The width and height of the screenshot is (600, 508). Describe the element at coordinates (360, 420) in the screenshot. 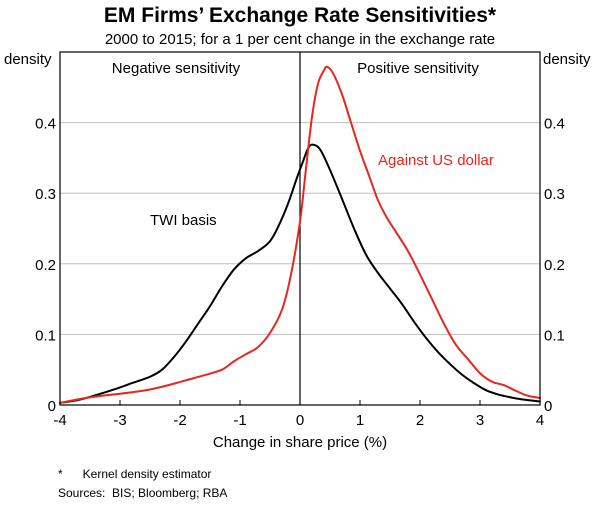

I see `x-tick-label: 1` at that location.